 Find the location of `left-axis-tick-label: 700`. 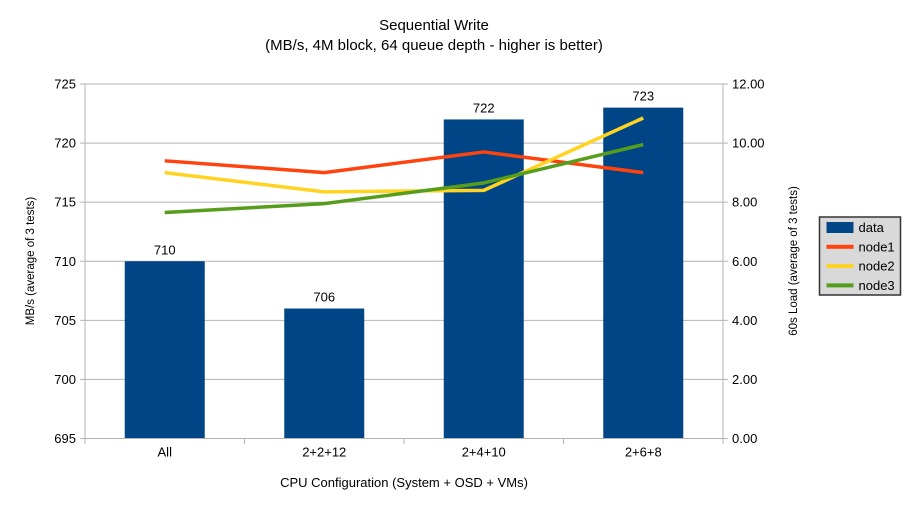

left-axis-tick-label: 700 is located at coordinates (65, 379).